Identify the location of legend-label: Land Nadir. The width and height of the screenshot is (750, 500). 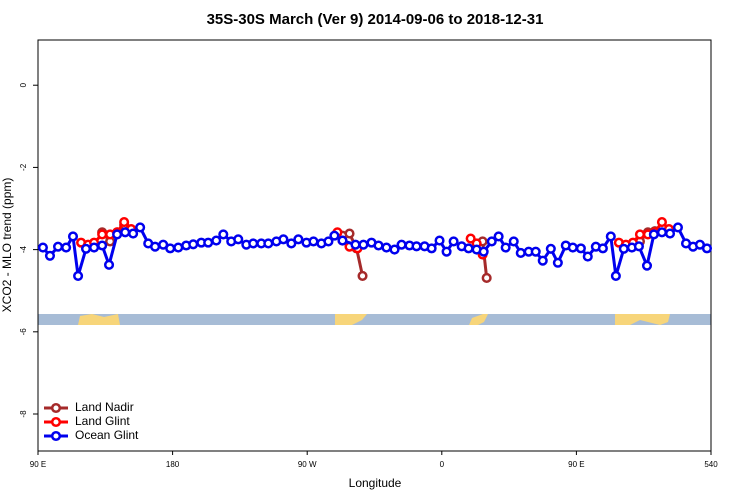
(104, 407).